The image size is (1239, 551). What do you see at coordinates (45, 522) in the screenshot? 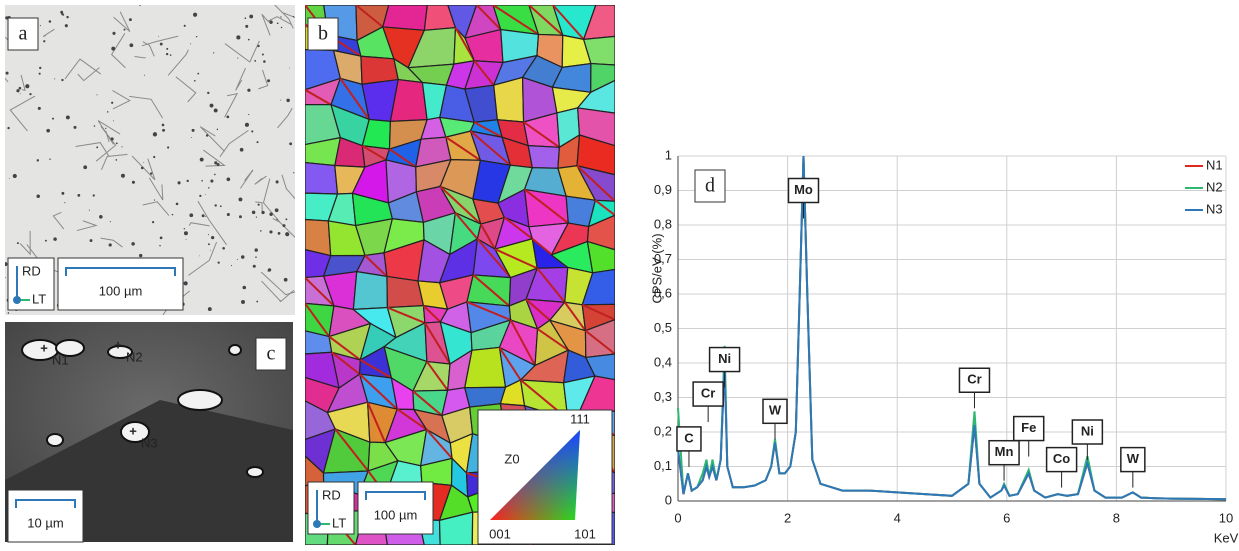
I see `scale-label: 10 µm` at bounding box center [45, 522].